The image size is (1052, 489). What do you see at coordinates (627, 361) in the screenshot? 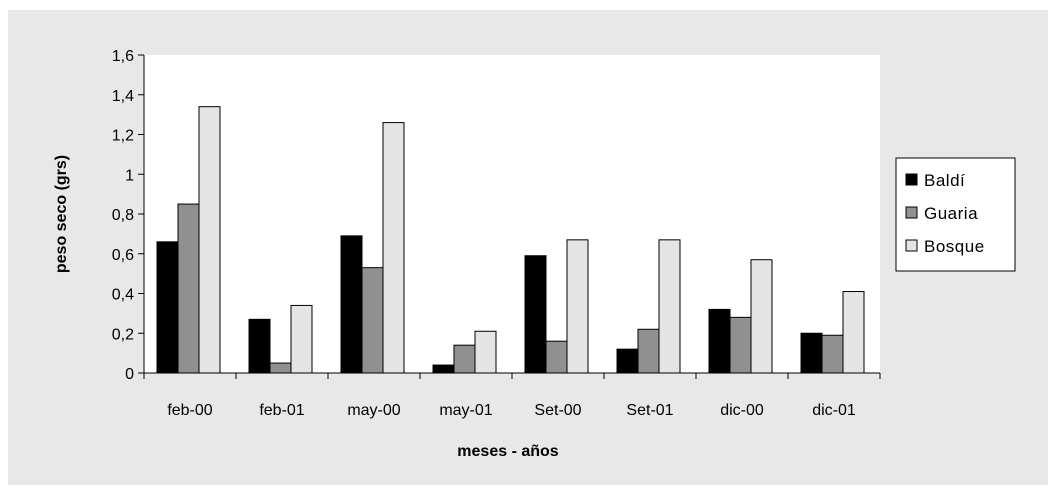
I see `bar-baldí-set-01` at bounding box center [627, 361].